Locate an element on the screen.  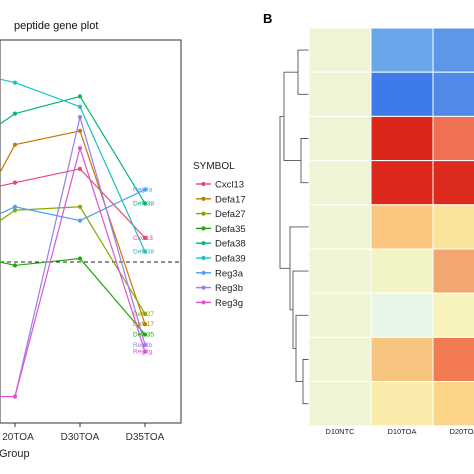
series-defa39 is located at coordinates (74, 166).